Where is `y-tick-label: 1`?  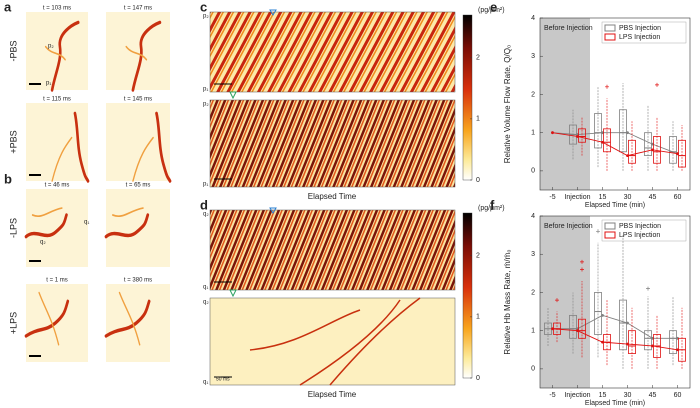
y-tick-label: 1 is located at coordinates (533, 331).